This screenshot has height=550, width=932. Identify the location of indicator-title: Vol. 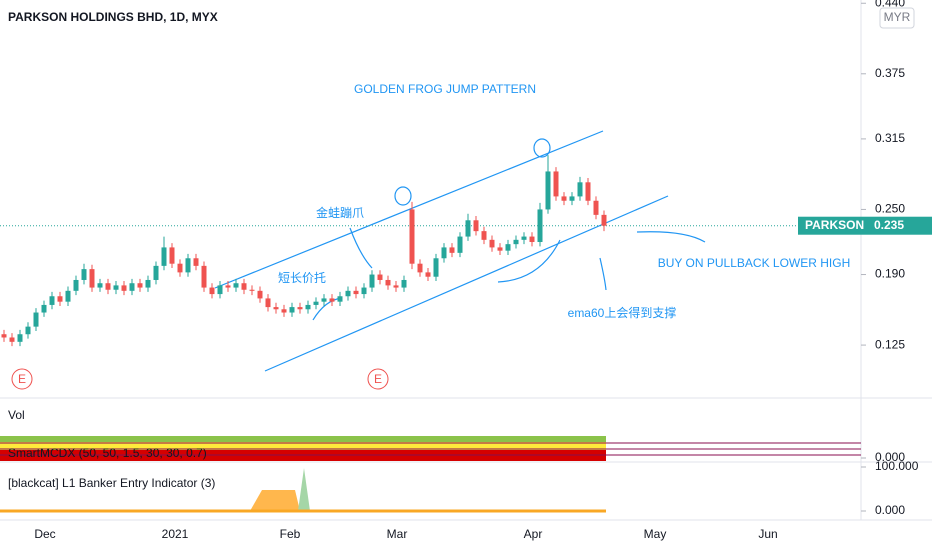
(16, 415).